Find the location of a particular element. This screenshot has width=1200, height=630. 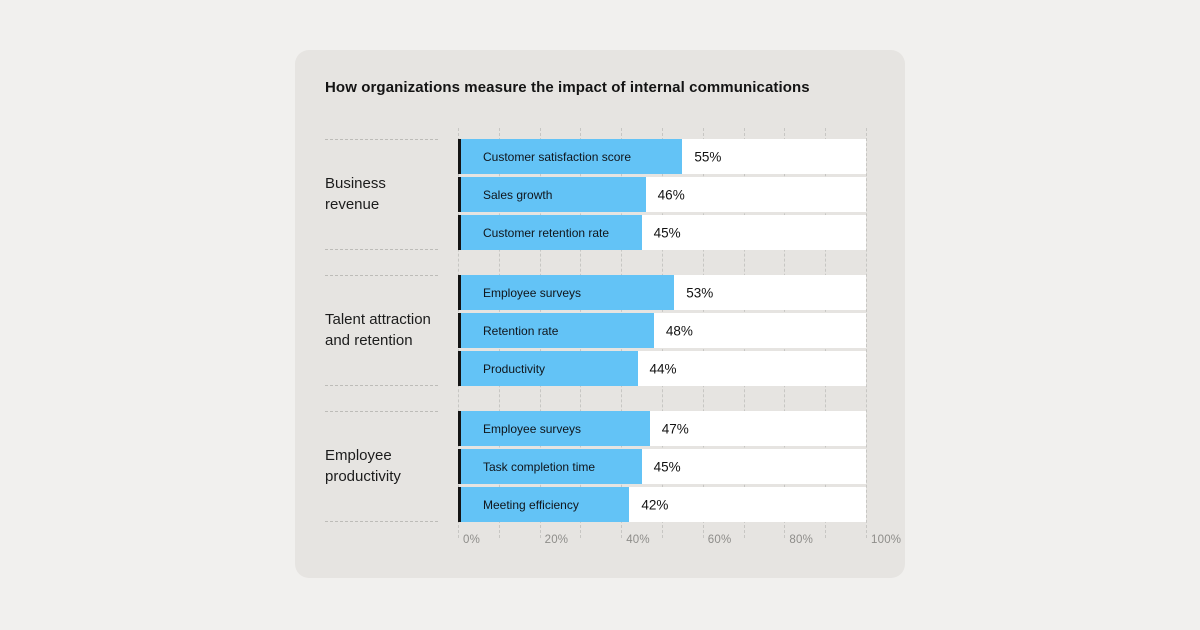

bar-value: 42% is located at coordinates (655, 504).